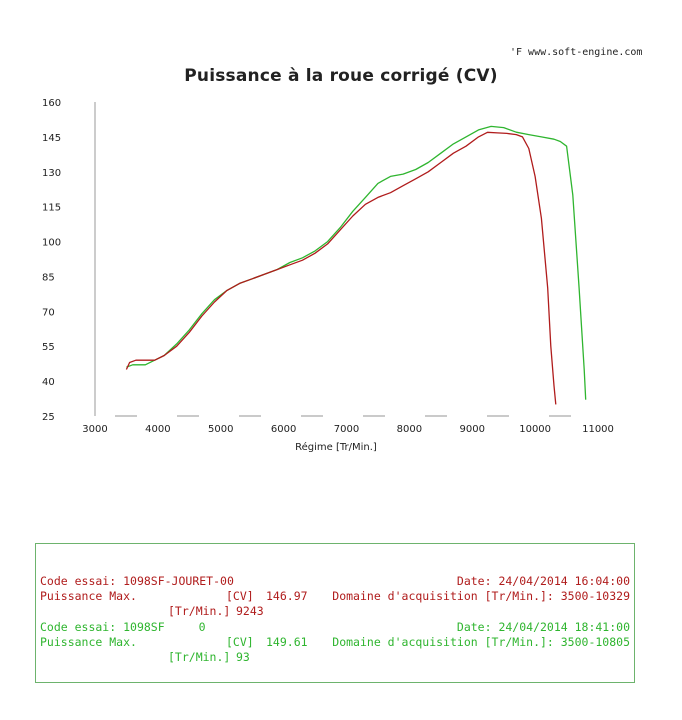 Image resolution: width=682 pixels, height=720 pixels. What do you see at coordinates (543, 627) in the screenshot?
I see `test2-date: Date: 24/04/2014 18:41:00` at bounding box center [543, 627].